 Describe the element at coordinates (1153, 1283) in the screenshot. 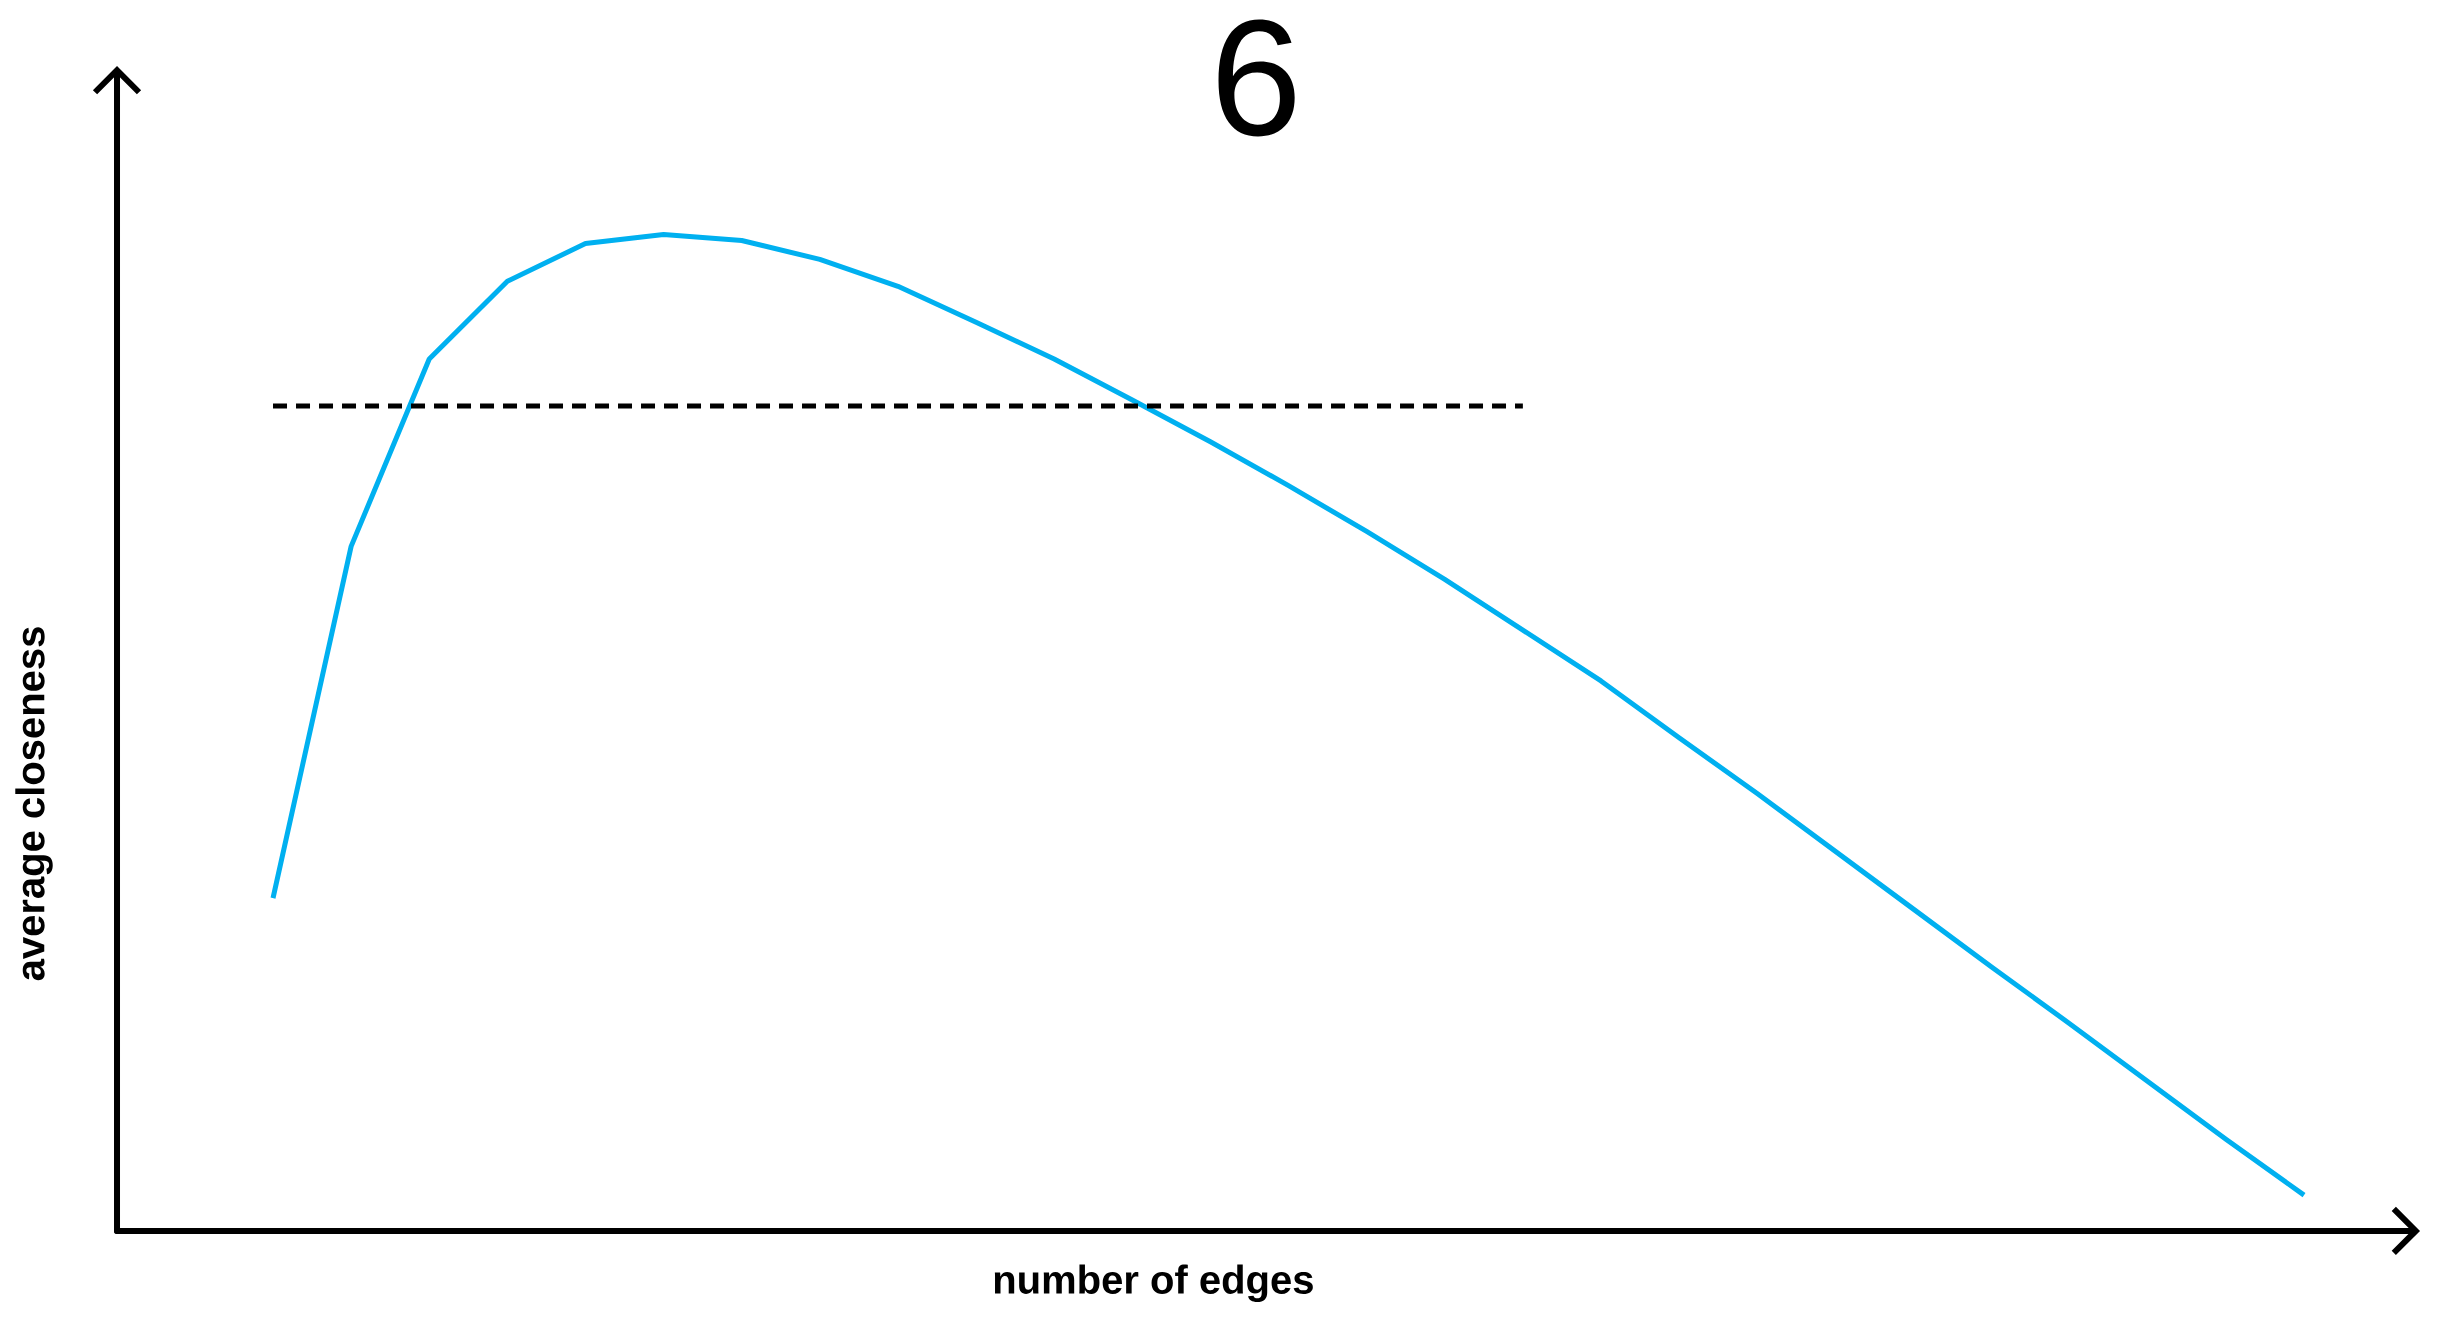

I see `x-axis-title: number of edges` at that location.